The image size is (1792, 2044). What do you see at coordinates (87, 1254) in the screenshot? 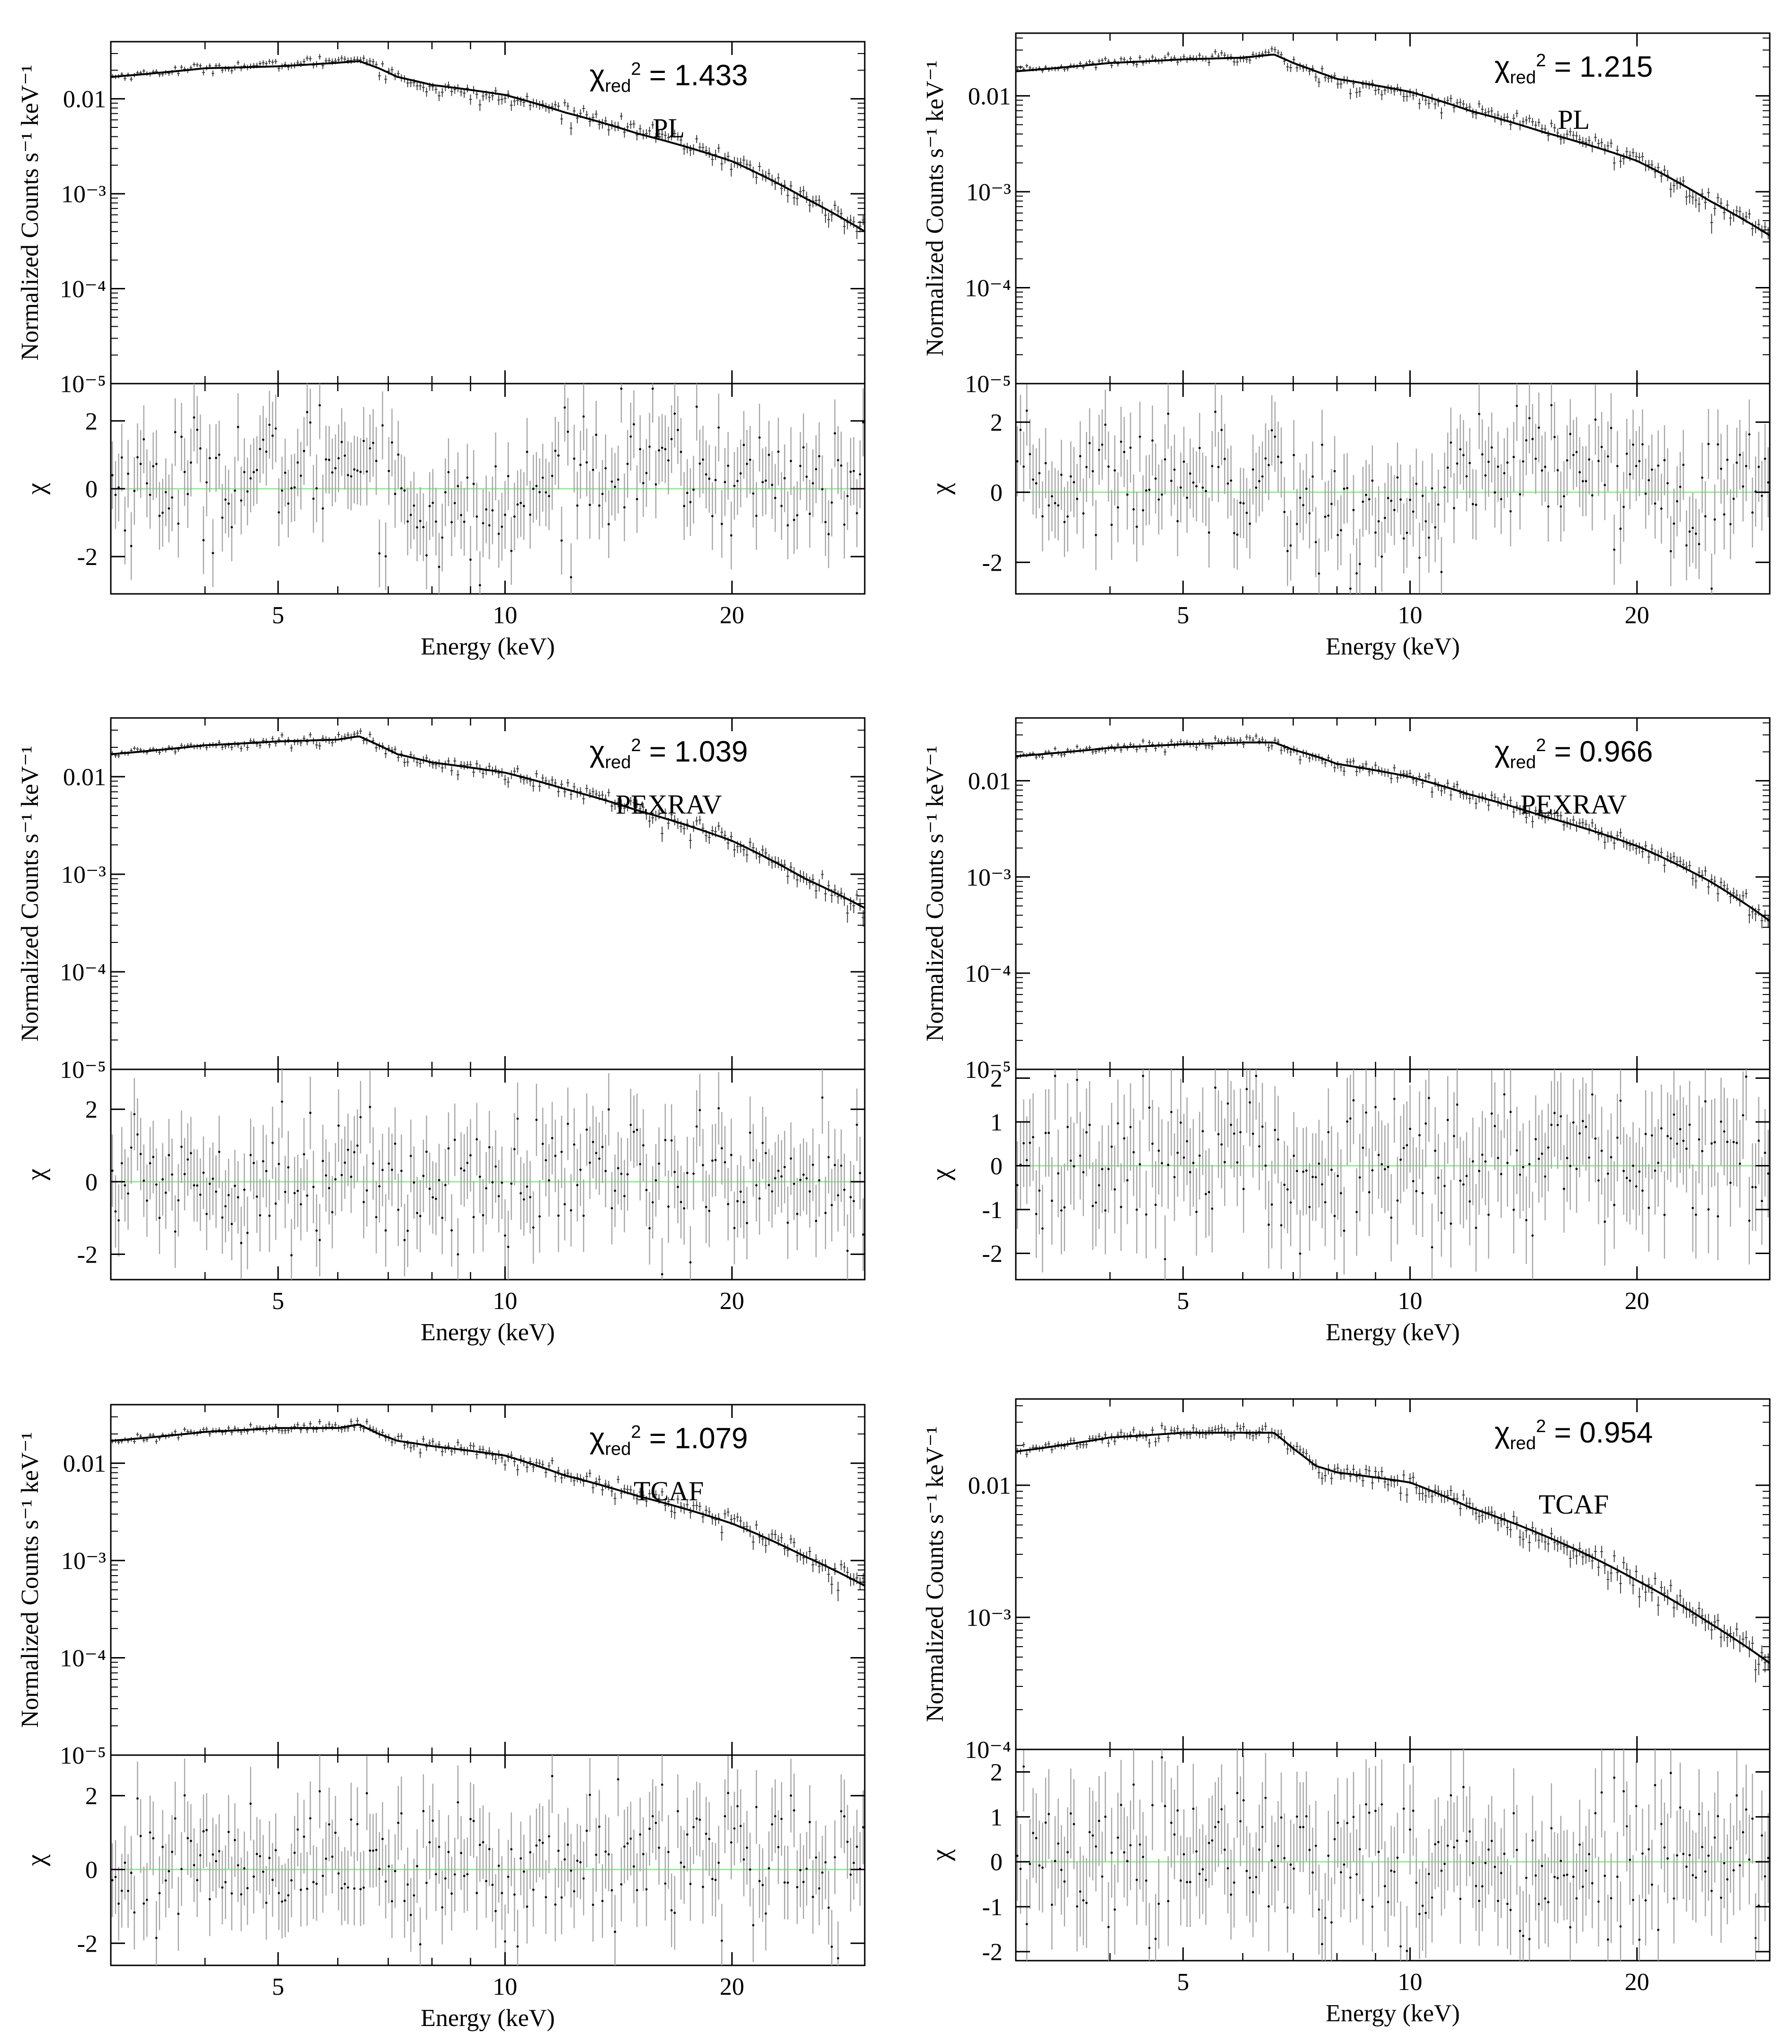
I see `residual-y-tick-label: -2` at bounding box center [87, 1254].